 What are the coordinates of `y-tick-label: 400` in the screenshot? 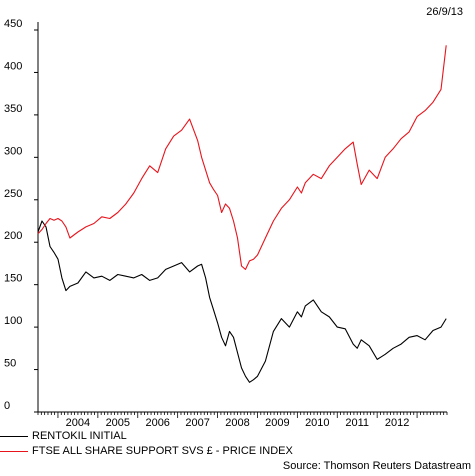 It's located at (13, 66).